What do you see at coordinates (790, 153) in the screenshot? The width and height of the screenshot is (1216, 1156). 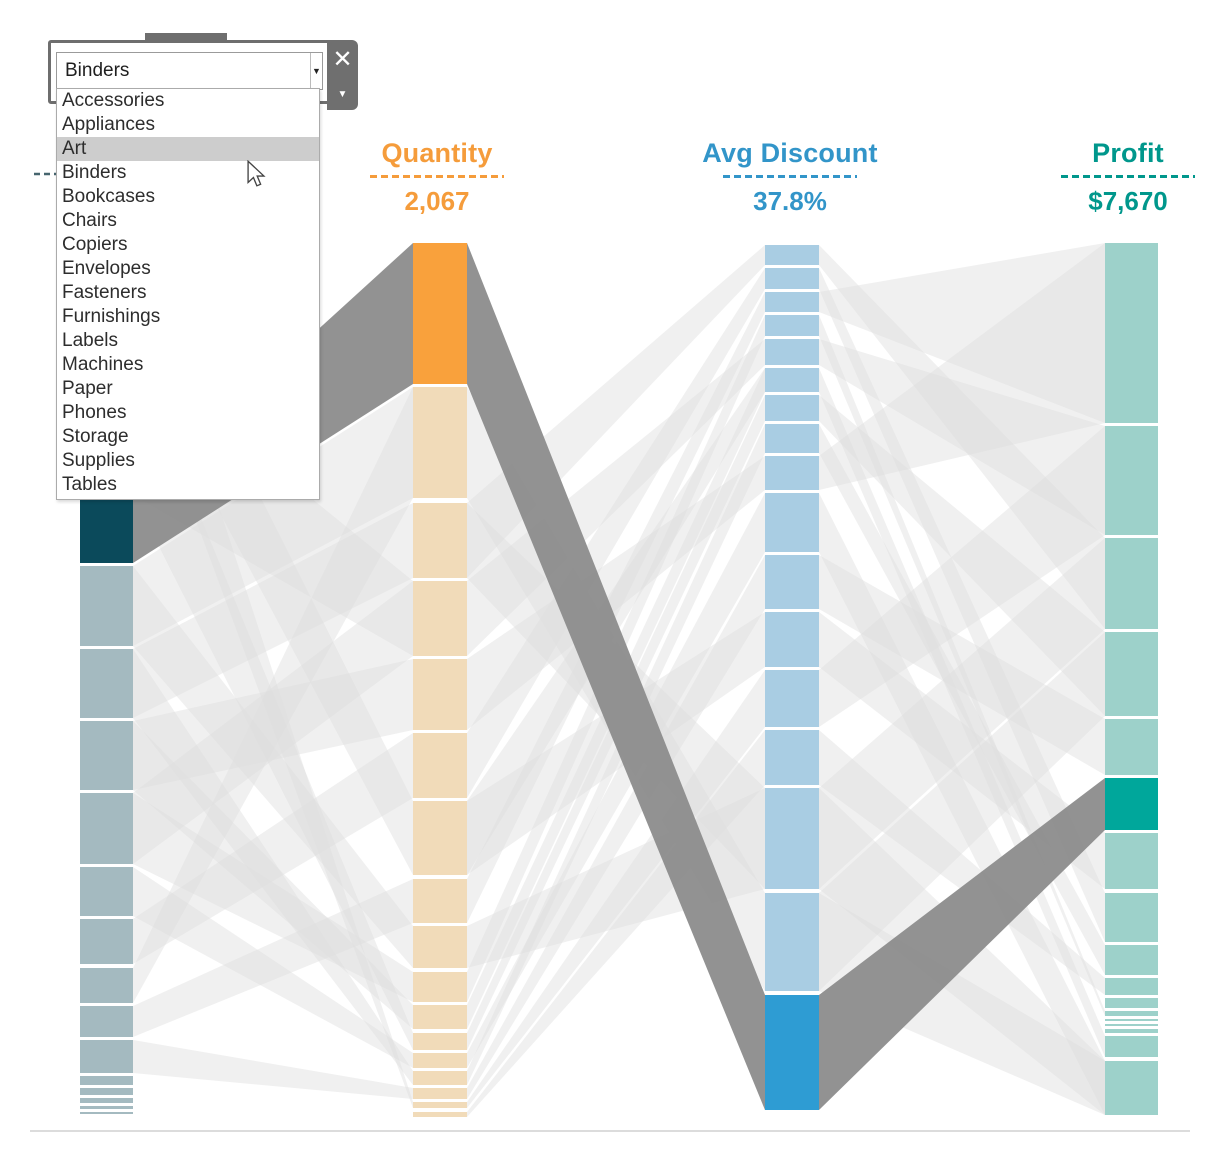 I see `axis-label-avg-discount: Avg Discount` at bounding box center [790, 153].